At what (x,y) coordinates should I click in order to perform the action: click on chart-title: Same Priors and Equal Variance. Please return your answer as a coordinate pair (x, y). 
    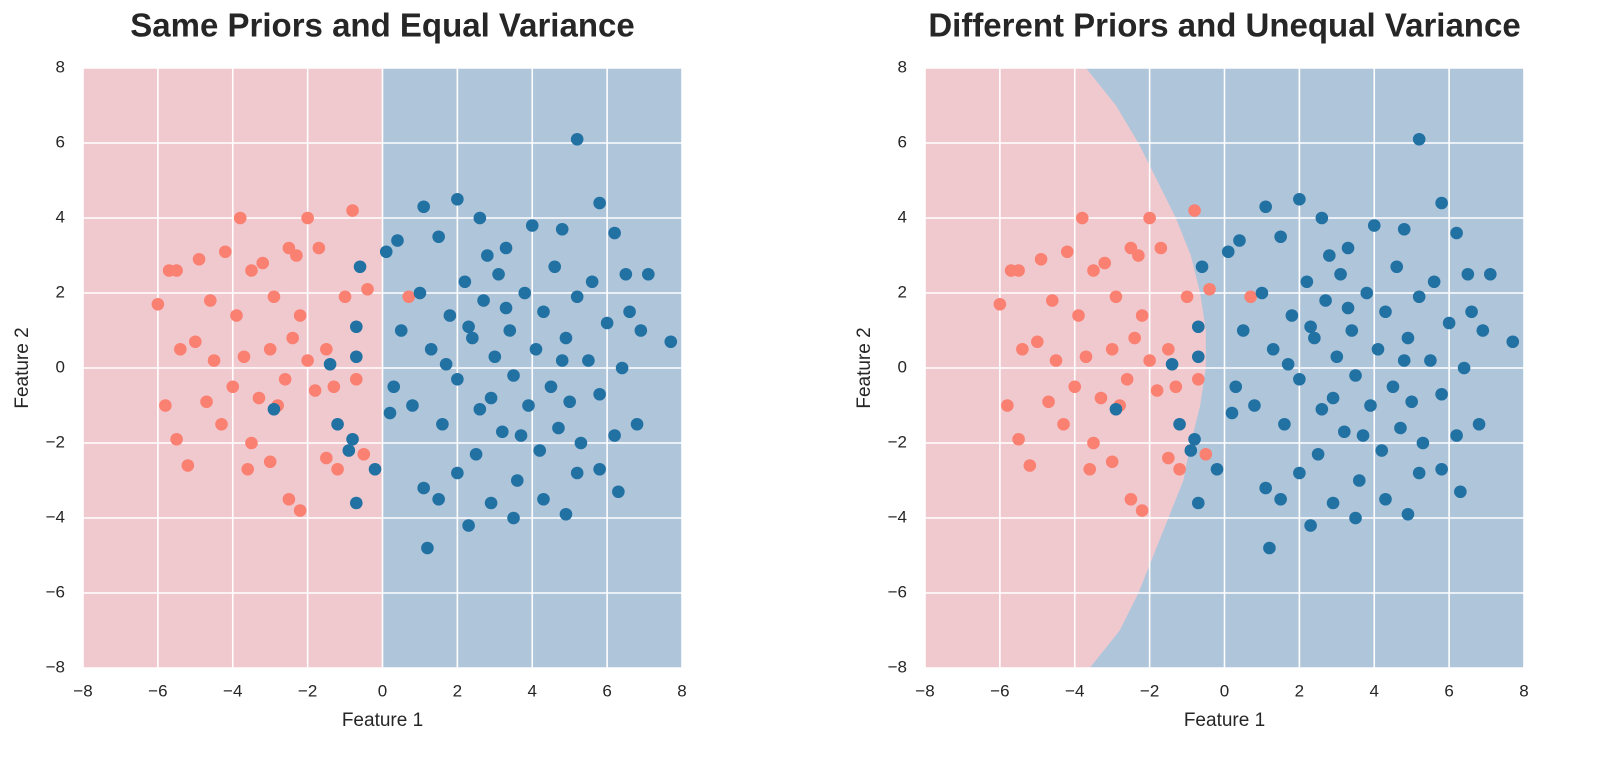
    Looking at the image, I should click on (382, 25).